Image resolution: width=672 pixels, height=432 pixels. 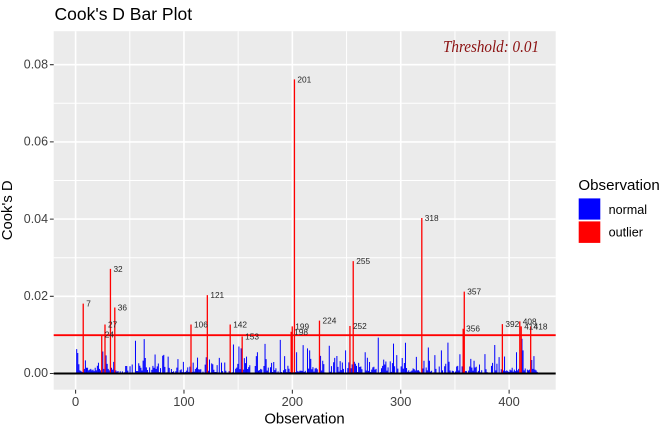 What do you see at coordinates (304, 79) in the screenshot?
I see `svg-text: 201` at bounding box center [304, 79].